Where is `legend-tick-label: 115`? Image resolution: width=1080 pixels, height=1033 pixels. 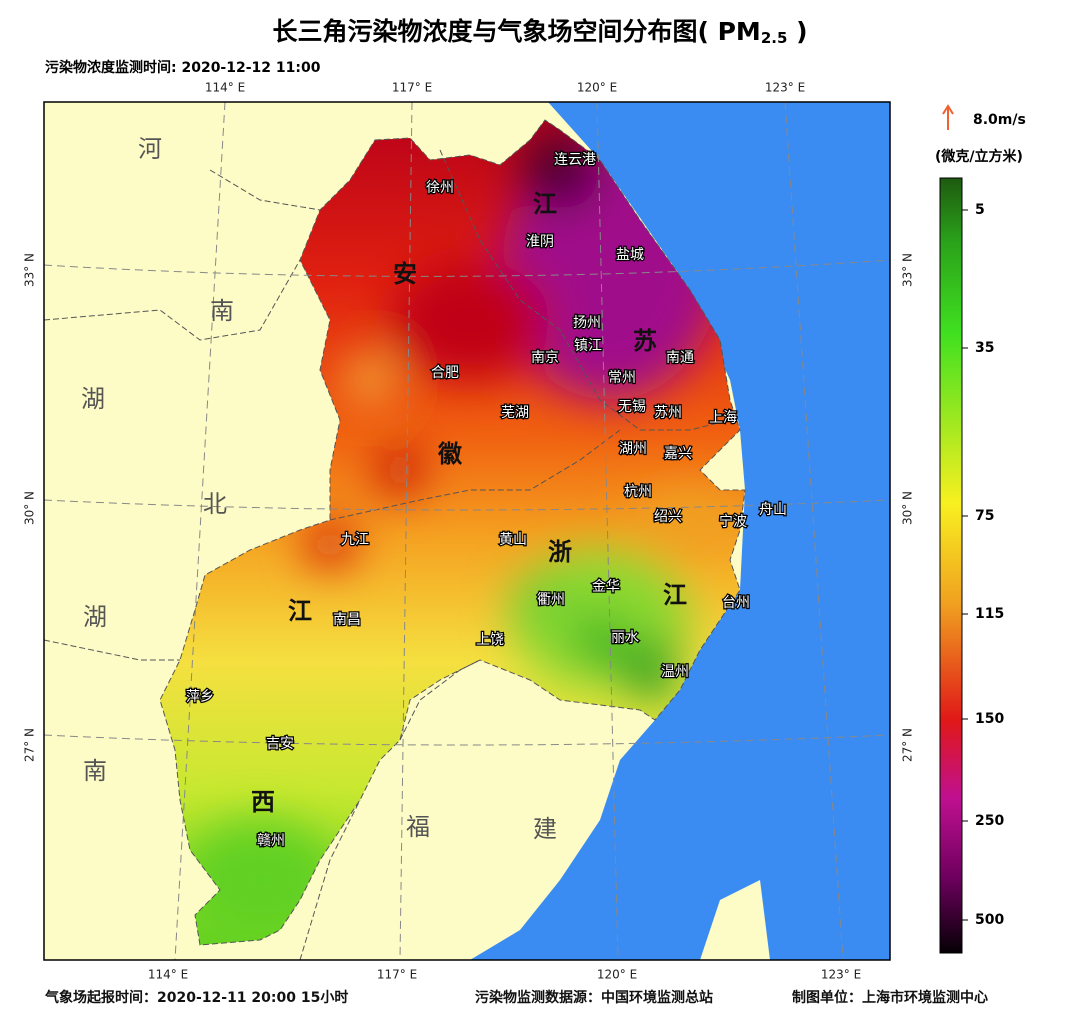 legend-tick-label: 115 is located at coordinates (989, 614).